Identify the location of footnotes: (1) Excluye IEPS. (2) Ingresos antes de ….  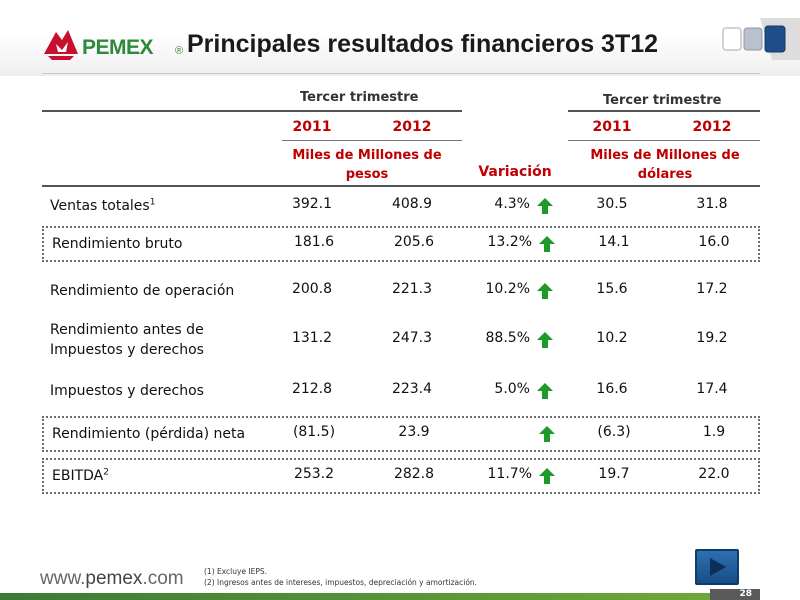
(340, 577).